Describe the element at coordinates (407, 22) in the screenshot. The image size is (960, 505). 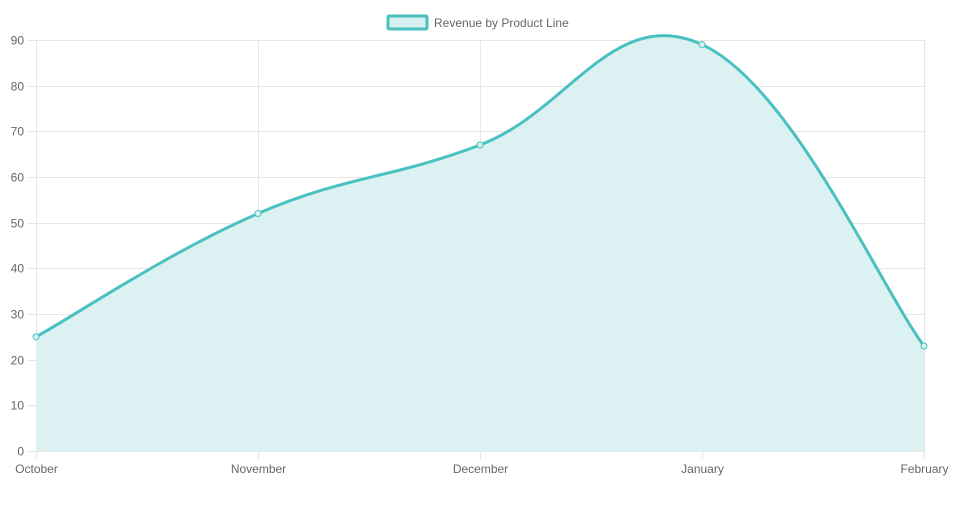
I see `legend-swatch` at that location.